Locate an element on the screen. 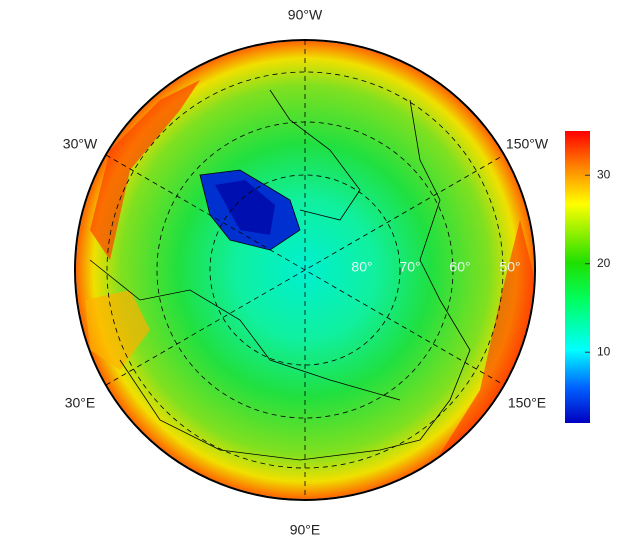 The width and height of the screenshot is (625, 552). colorbar-tick-label: 10 is located at coordinates (604, 351).